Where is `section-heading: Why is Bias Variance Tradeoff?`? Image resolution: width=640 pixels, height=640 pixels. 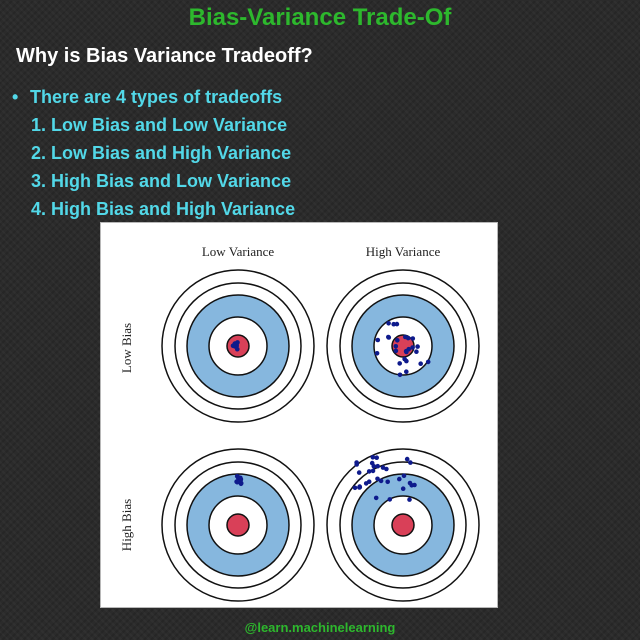
section-heading: Why is Bias Variance Tradeoff? is located at coordinates (164, 56).